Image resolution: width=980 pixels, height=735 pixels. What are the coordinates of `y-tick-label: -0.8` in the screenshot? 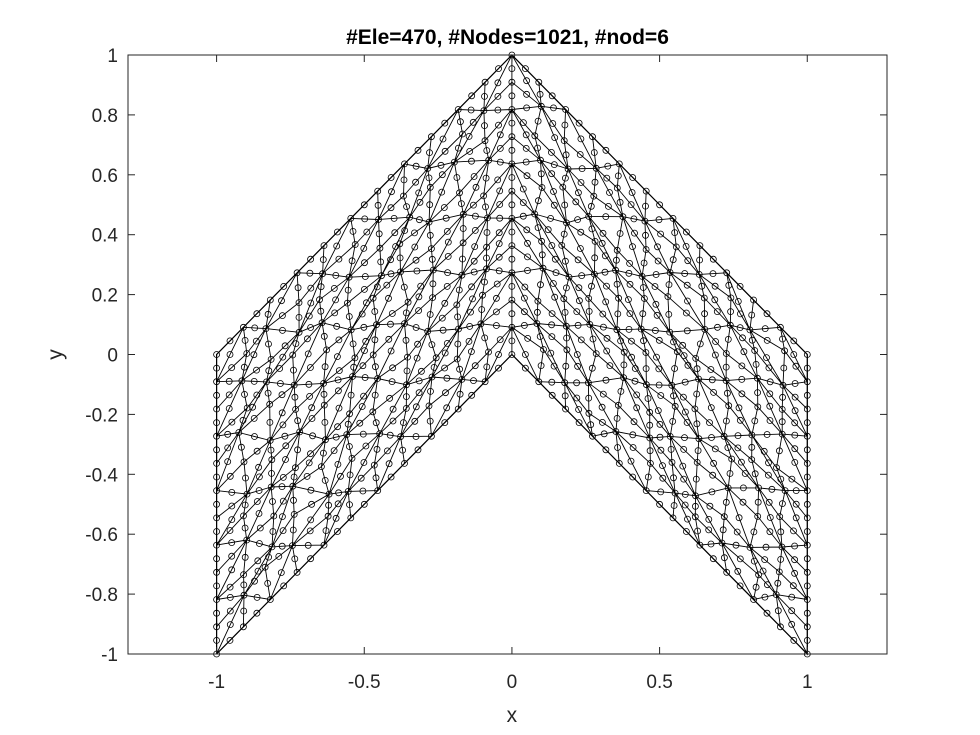 It's located at (101, 595).